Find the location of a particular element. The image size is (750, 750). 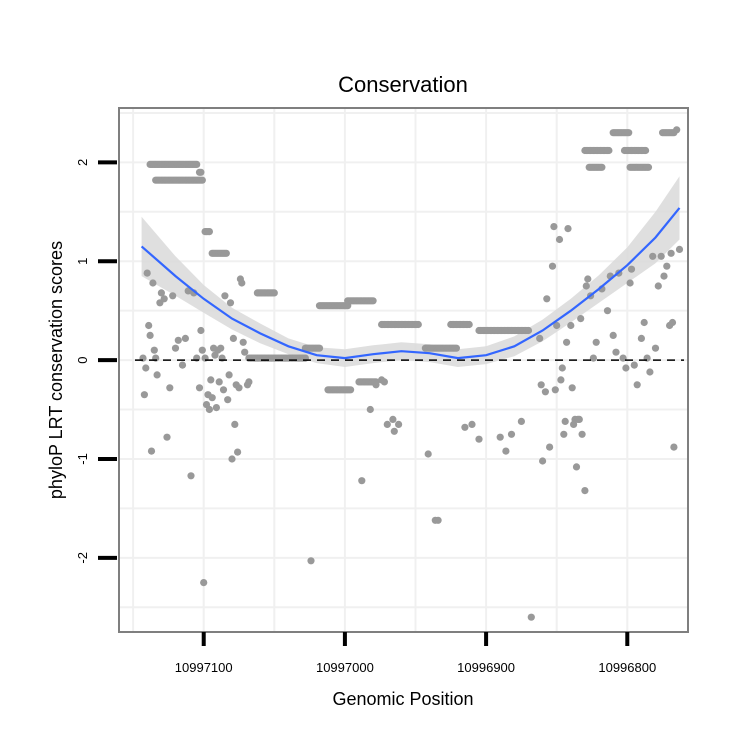

smooth-line-layer is located at coordinates (410, 283).